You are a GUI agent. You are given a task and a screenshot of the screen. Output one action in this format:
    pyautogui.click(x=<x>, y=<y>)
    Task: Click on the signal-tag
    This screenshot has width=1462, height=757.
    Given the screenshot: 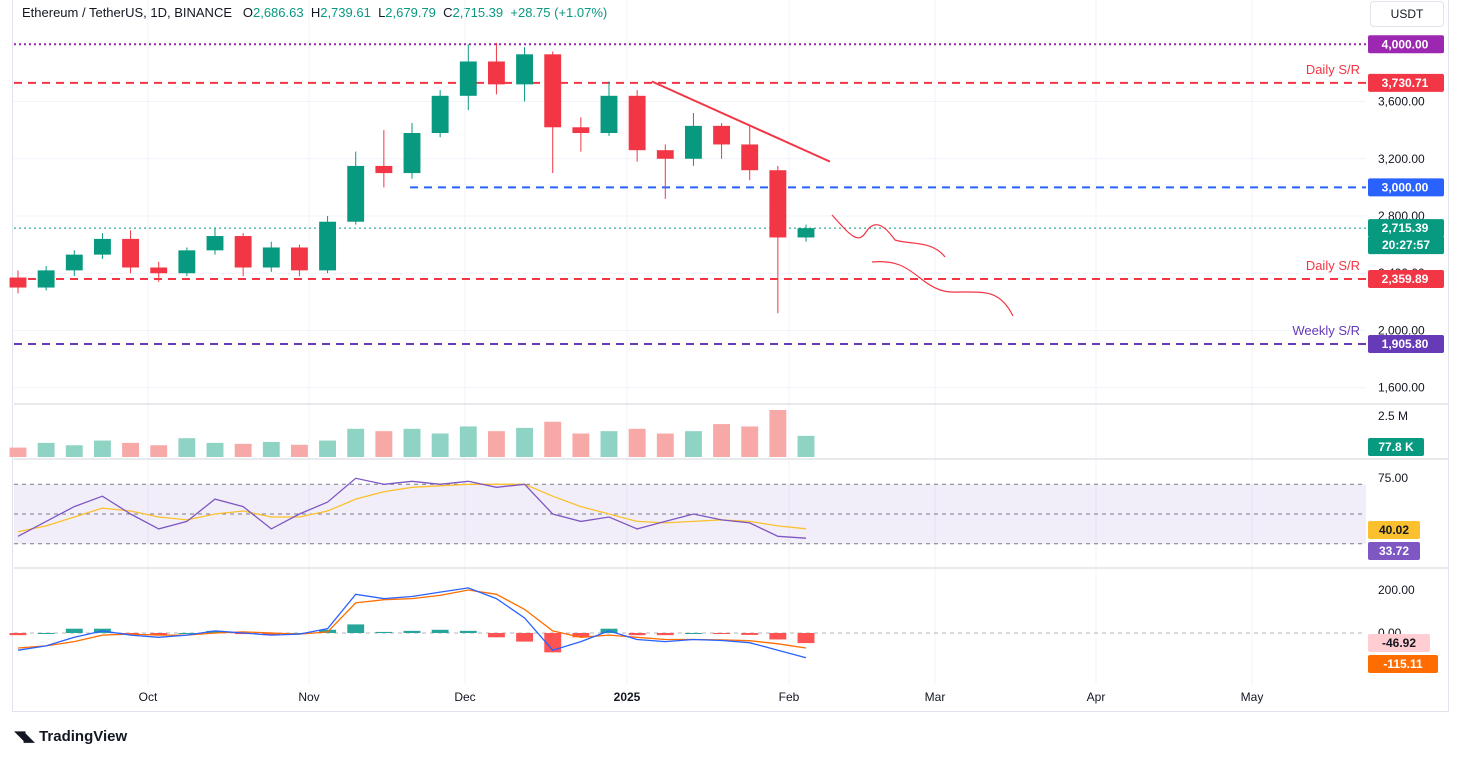 What is the action you would take?
    pyautogui.click(x=1403, y=664)
    